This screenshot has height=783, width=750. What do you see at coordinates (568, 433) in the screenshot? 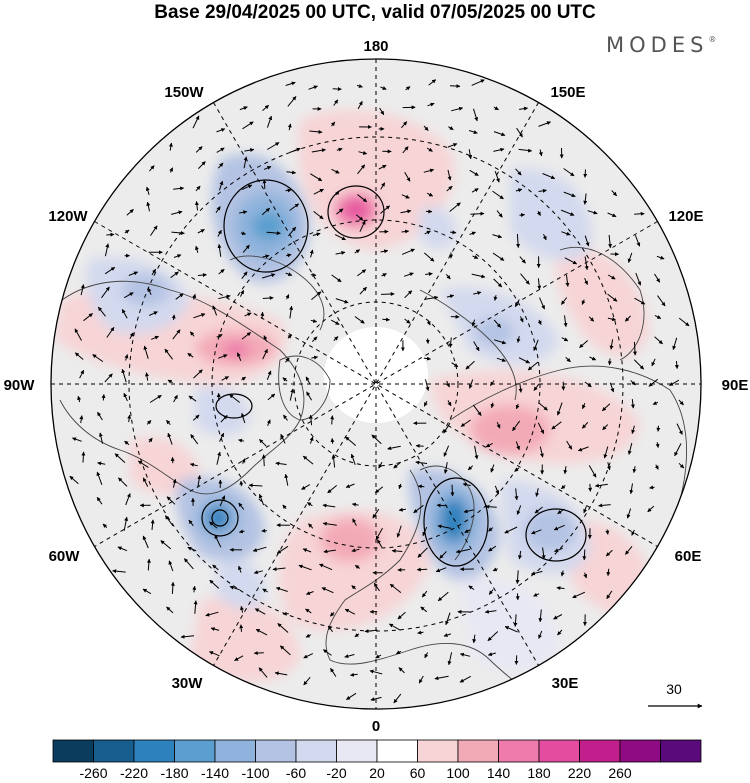
I see `coast-asia` at bounding box center [568, 433].